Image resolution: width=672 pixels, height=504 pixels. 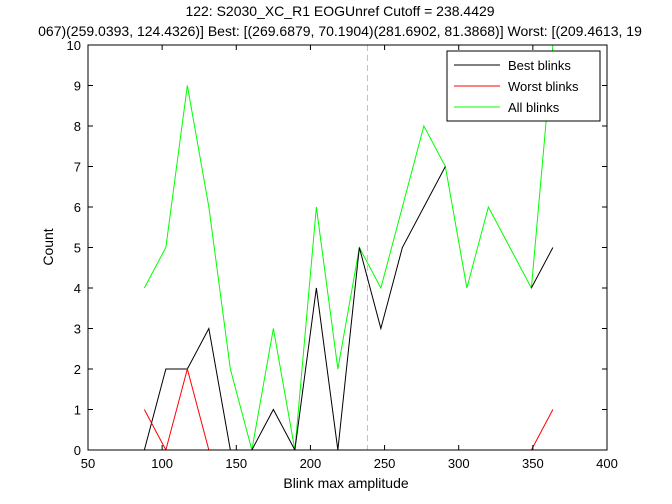 I want to click on x-tick-label: 350, so click(x=533, y=463).